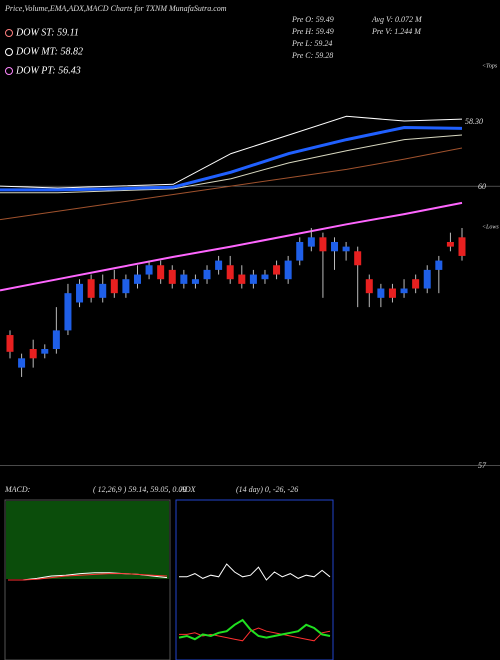  I want to click on volume-info: Pre V: 1.244 M, so click(396, 31).